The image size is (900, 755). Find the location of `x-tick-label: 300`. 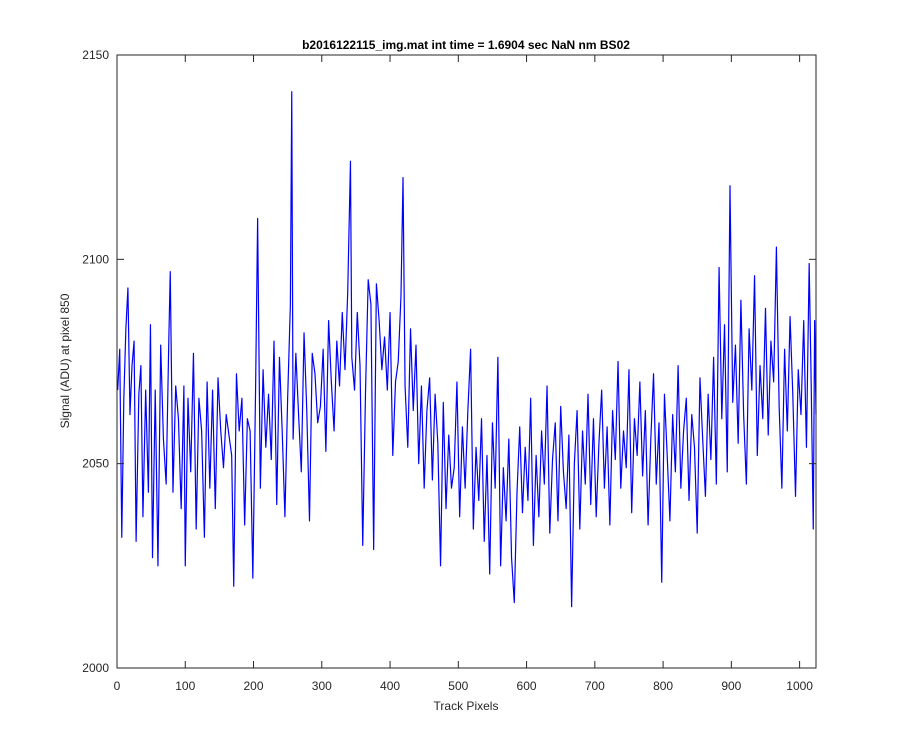

x-tick-label: 300 is located at coordinates (322, 686).